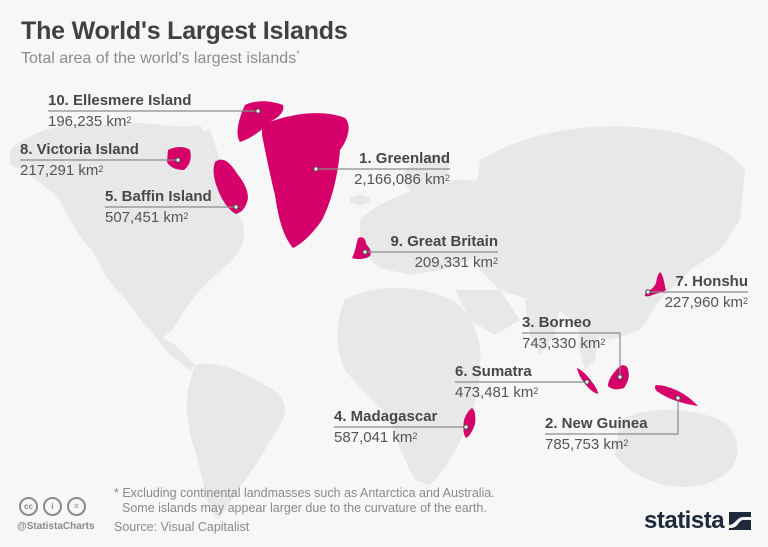 The width and height of the screenshot is (768, 547). What do you see at coordinates (52, 506) in the screenshot?
I see `attribution-icon: i` at bounding box center [52, 506].